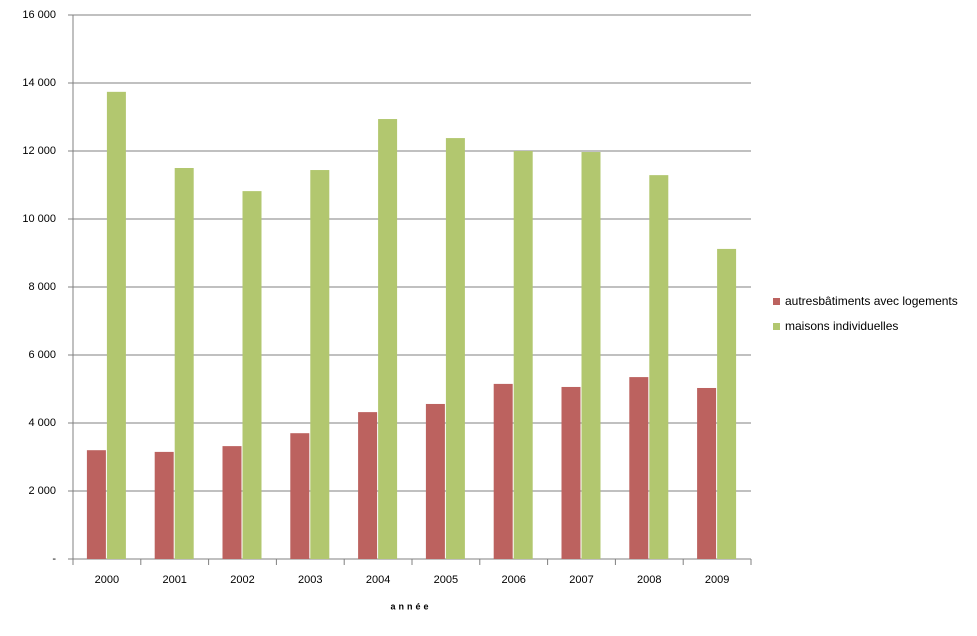 The width and height of the screenshot is (977, 636). What do you see at coordinates (513, 580) in the screenshot?
I see `x-tick-label: 2006` at bounding box center [513, 580].